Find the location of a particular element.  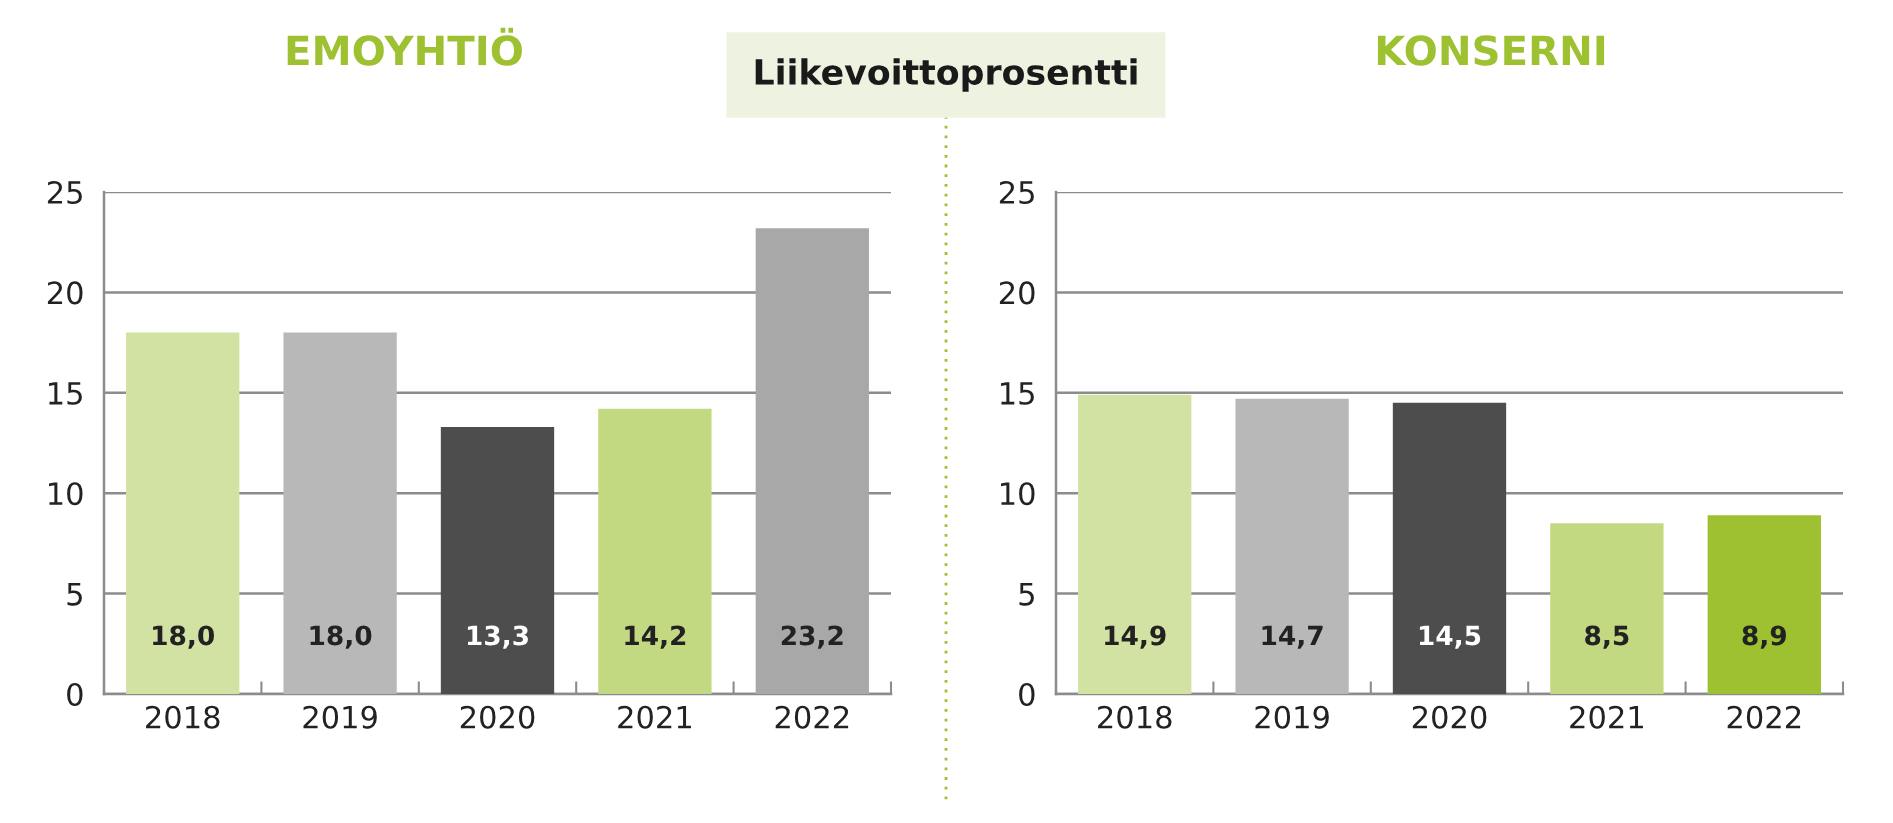

data-label: 14,2 is located at coordinates (655, 637).